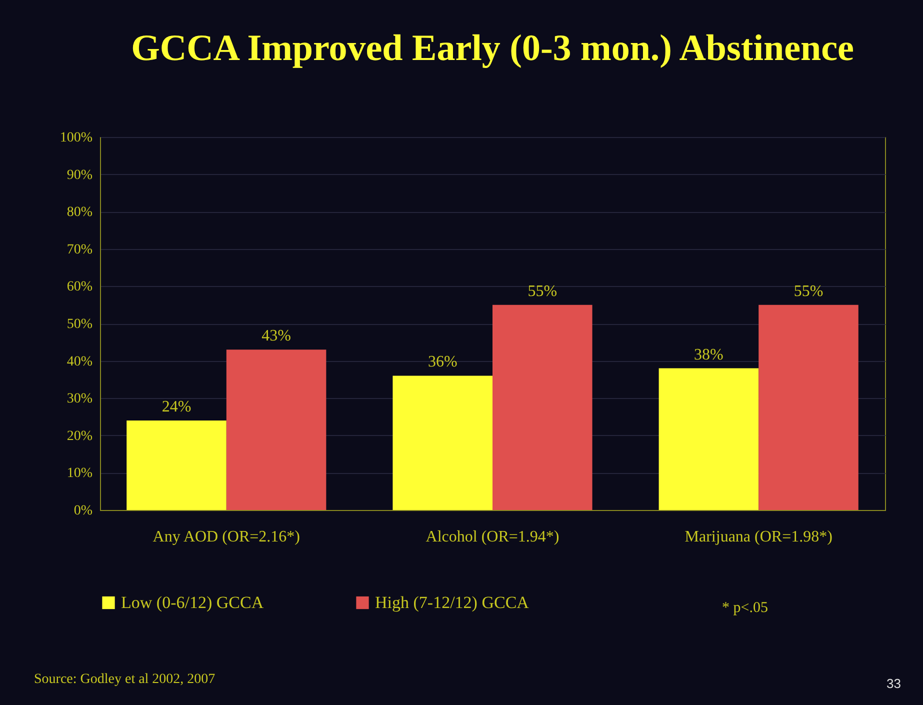  Describe the element at coordinates (76, 138) in the screenshot. I see `y-tick-label: 100%` at that location.